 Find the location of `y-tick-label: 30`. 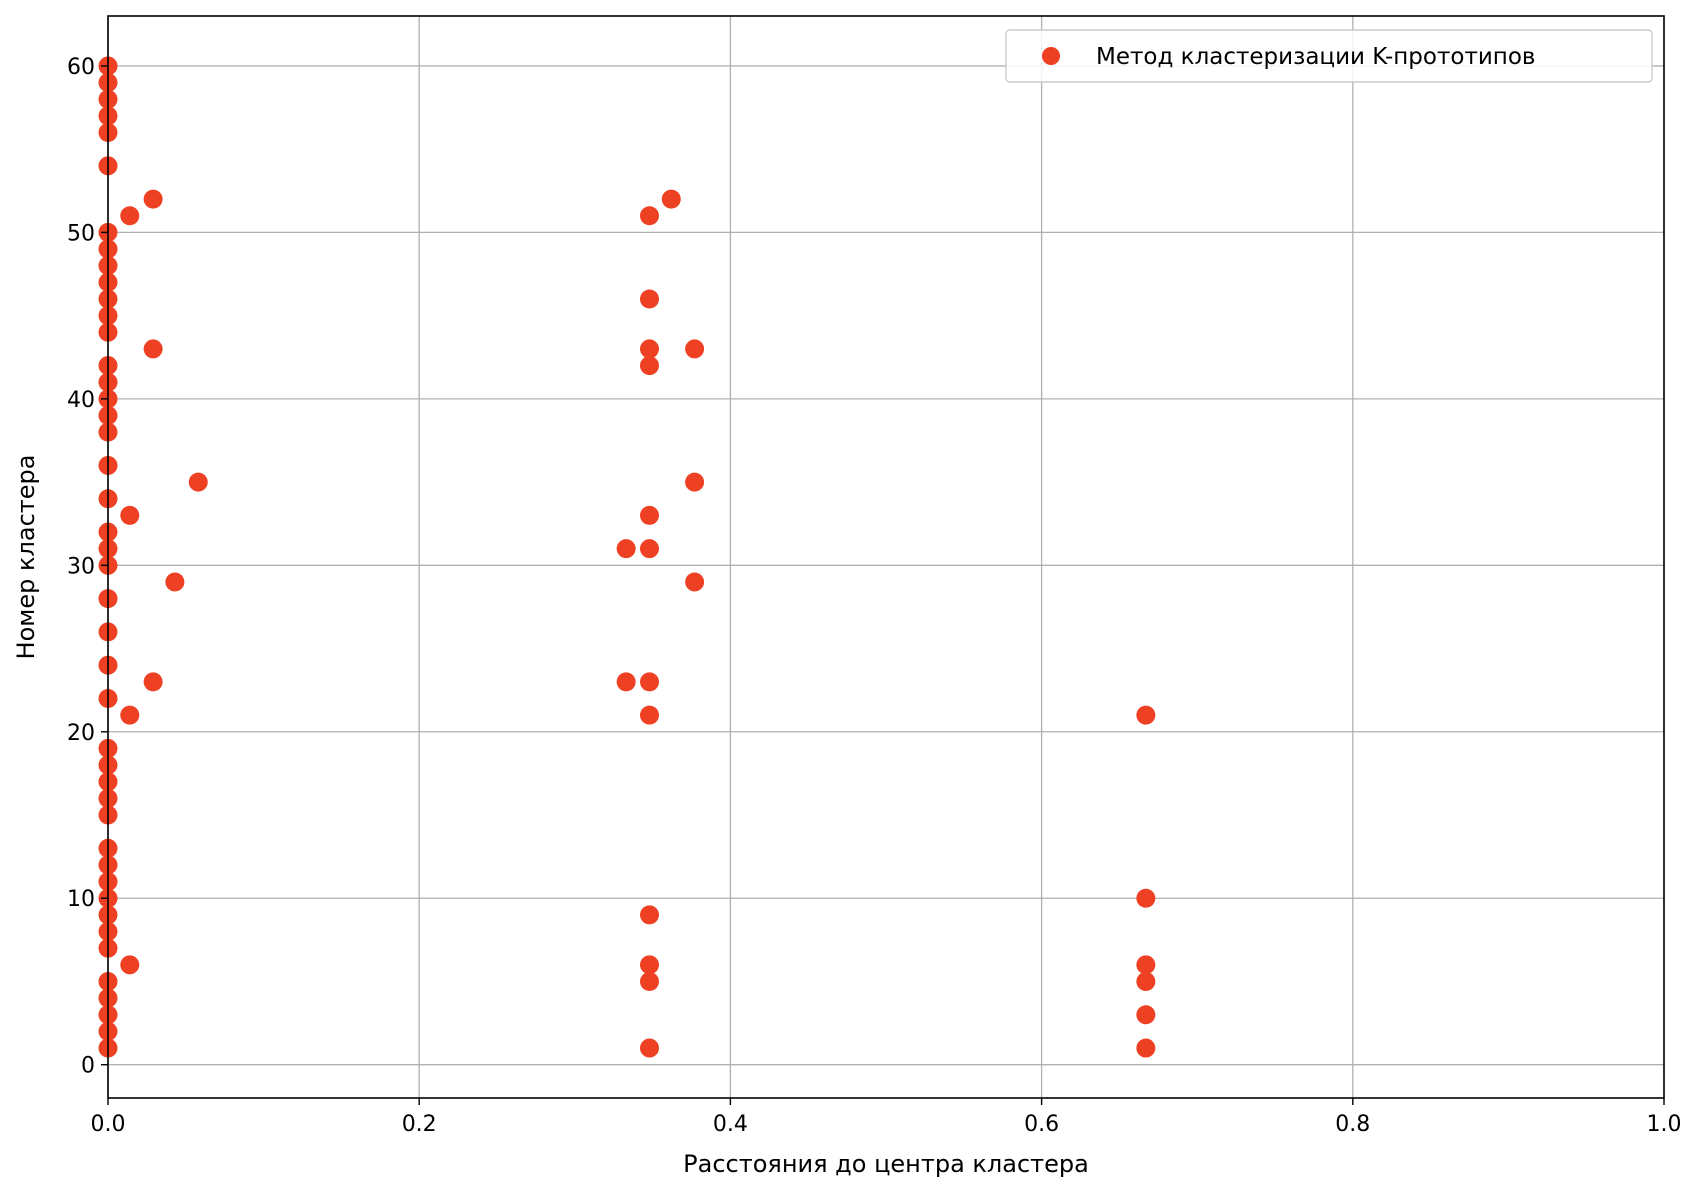

y-tick-label: 30 is located at coordinates (81, 566).